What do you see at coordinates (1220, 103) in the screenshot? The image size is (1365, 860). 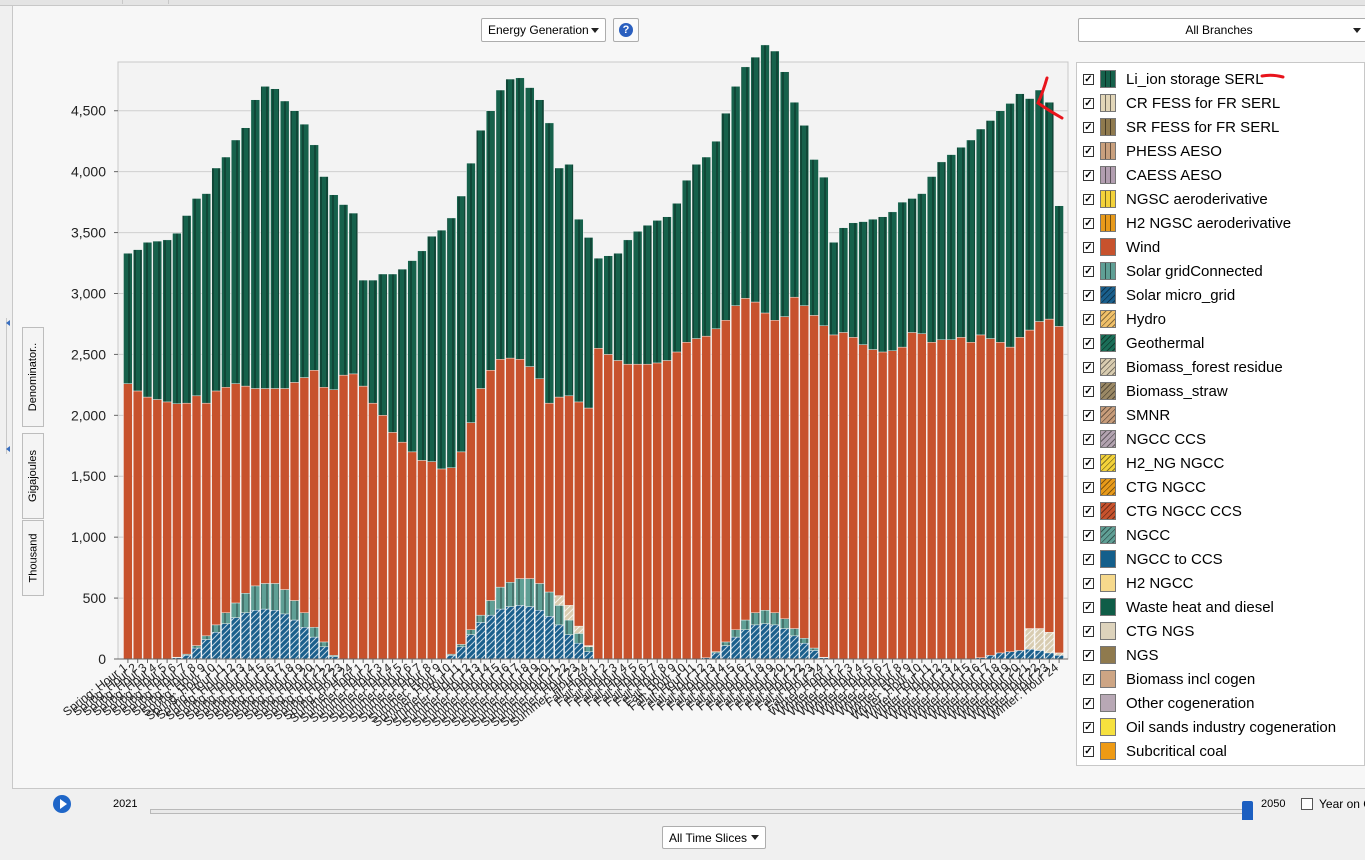 I see `legend-item: ✓ CR FESS for FR SERL` at bounding box center [1220, 103].